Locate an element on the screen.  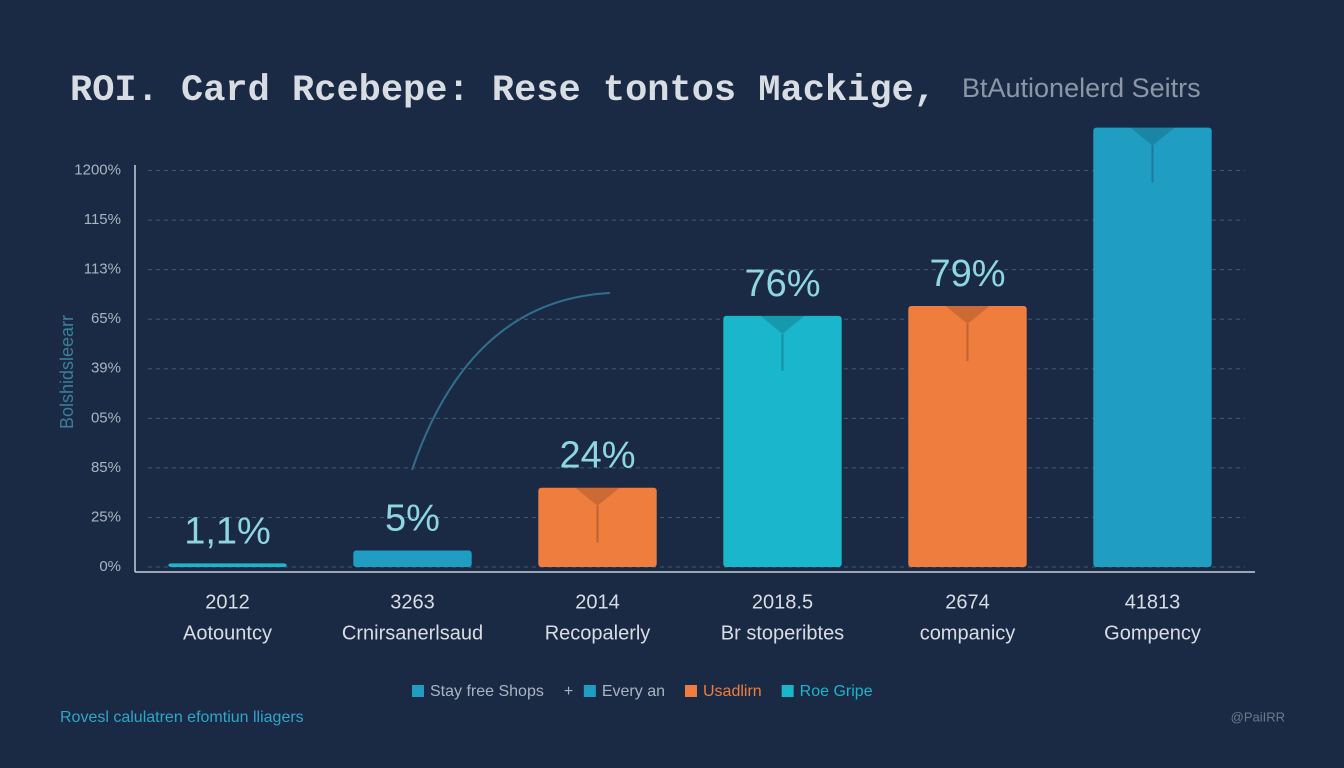
y-tick-label: 1200% is located at coordinates (97, 170).